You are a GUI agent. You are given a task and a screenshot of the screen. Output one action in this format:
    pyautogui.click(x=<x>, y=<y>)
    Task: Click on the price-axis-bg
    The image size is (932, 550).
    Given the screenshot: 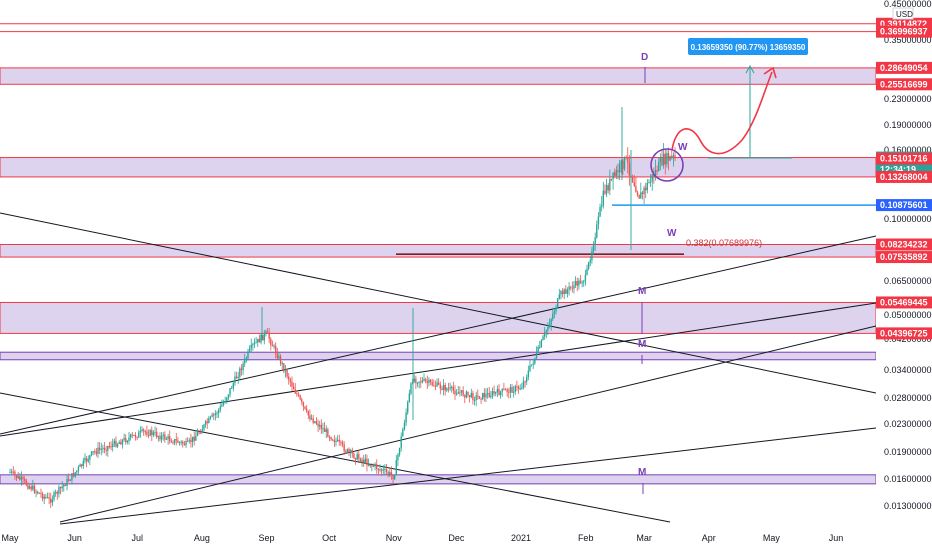 What is the action you would take?
    pyautogui.click(x=904, y=275)
    